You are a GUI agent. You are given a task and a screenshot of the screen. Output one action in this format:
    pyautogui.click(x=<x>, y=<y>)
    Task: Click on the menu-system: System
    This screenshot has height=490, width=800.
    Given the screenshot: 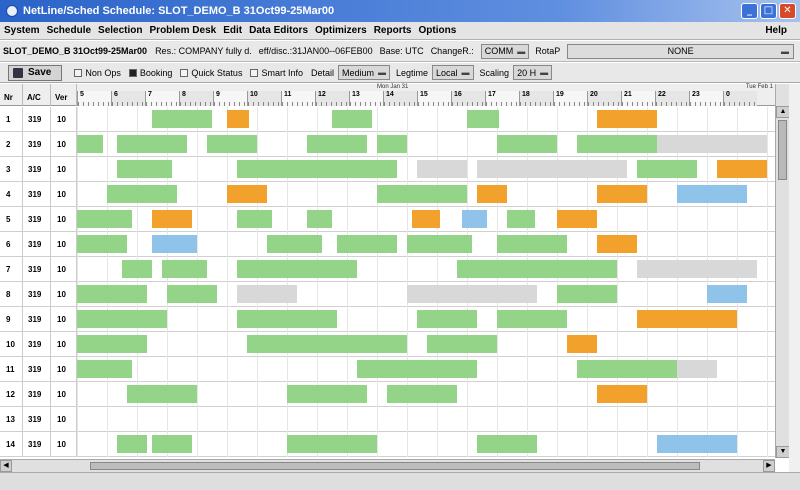 What is the action you would take?
    pyautogui.click(x=22, y=30)
    